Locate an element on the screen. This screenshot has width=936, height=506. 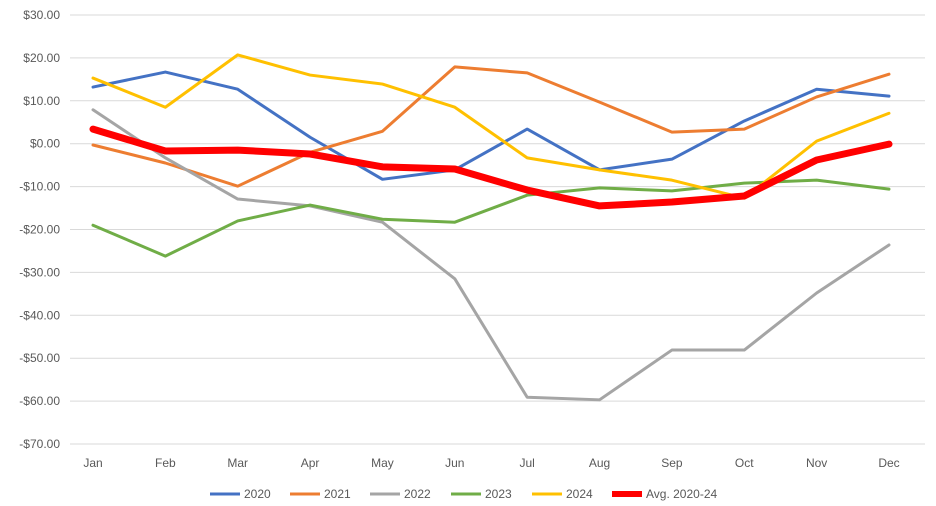
y-tick-label: -$10.00 is located at coordinates (39, 187).